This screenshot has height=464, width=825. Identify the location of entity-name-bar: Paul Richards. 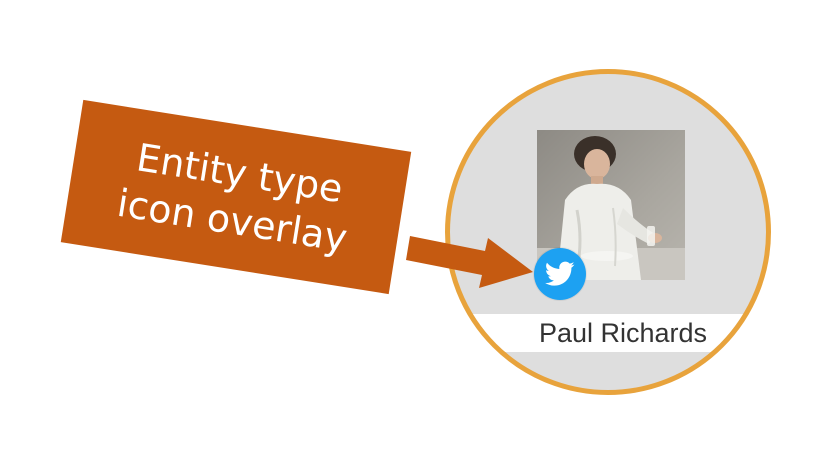
(608, 333).